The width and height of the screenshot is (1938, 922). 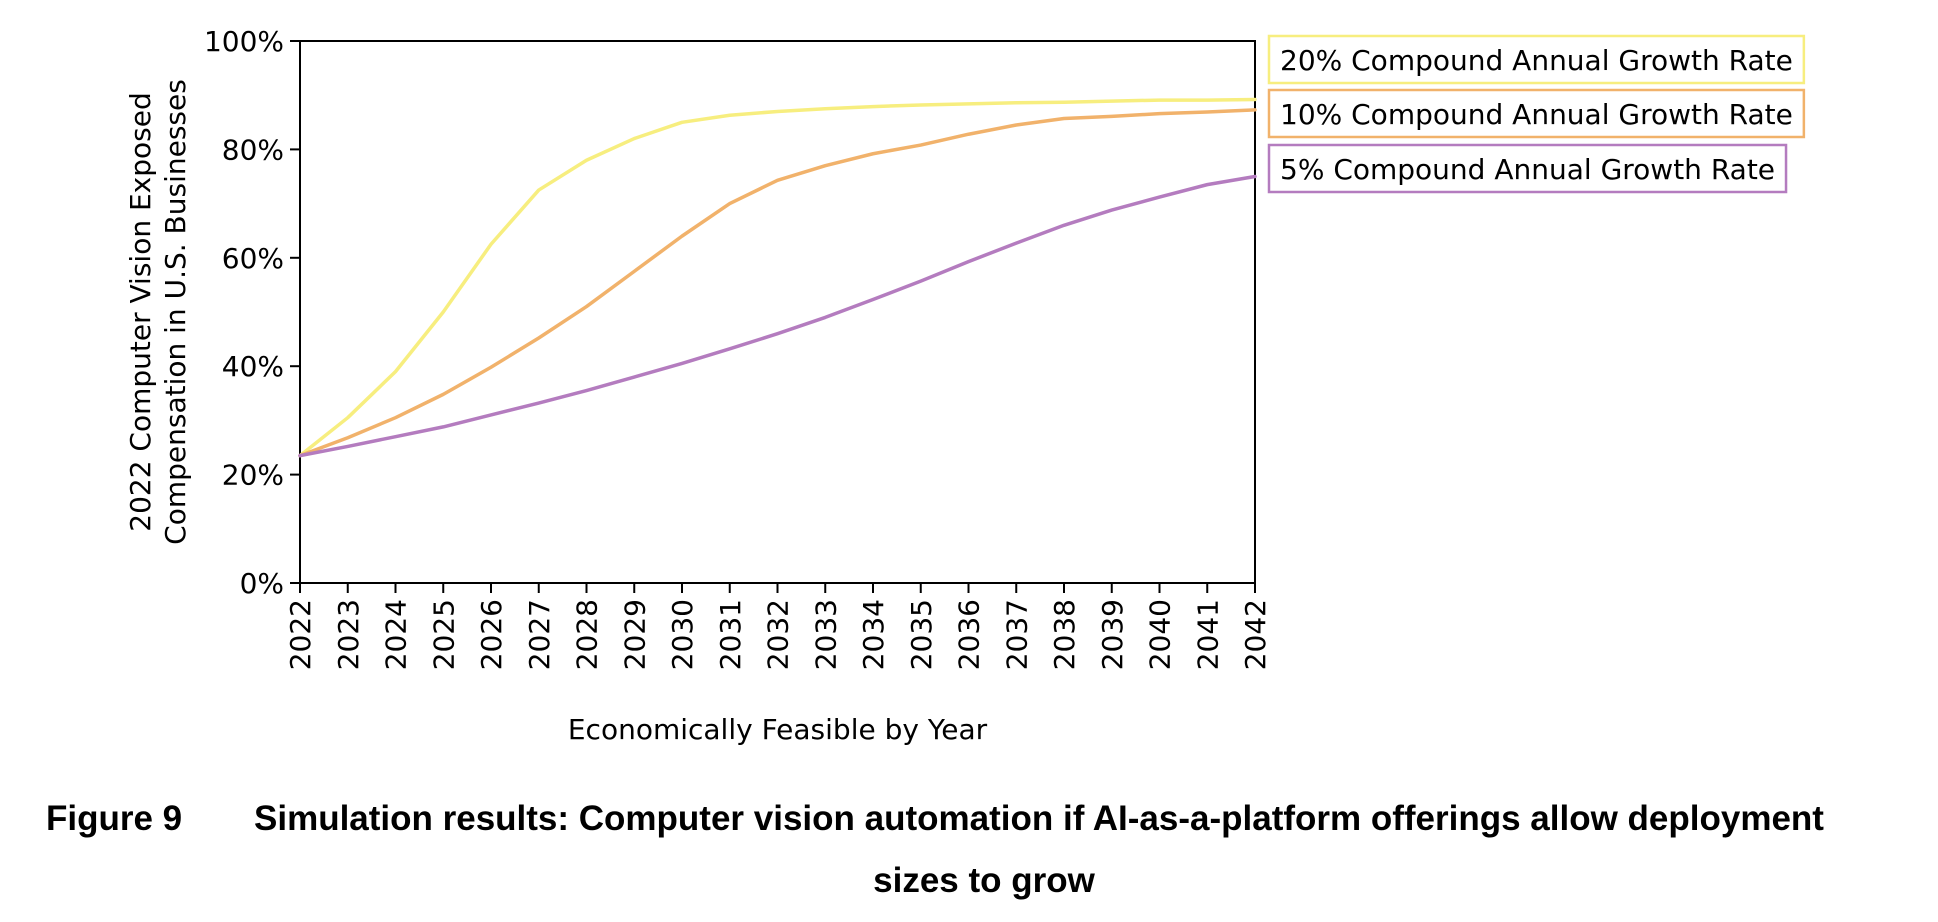 What do you see at coordinates (1112, 634) in the screenshot?
I see `x-tick-label: 2039` at bounding box center [1112, 634].